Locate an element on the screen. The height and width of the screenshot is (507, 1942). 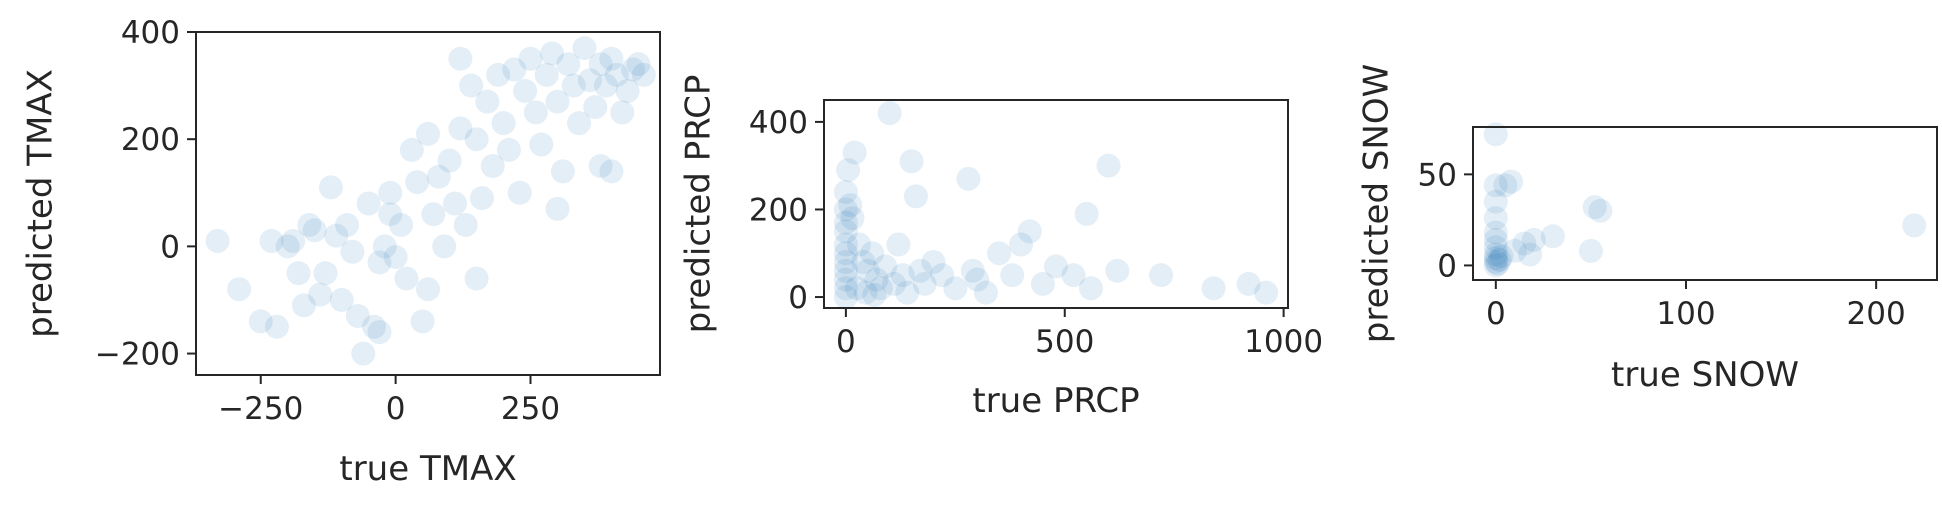
snow-y-tick-label: 50 is located at coordinates (1437, 175).